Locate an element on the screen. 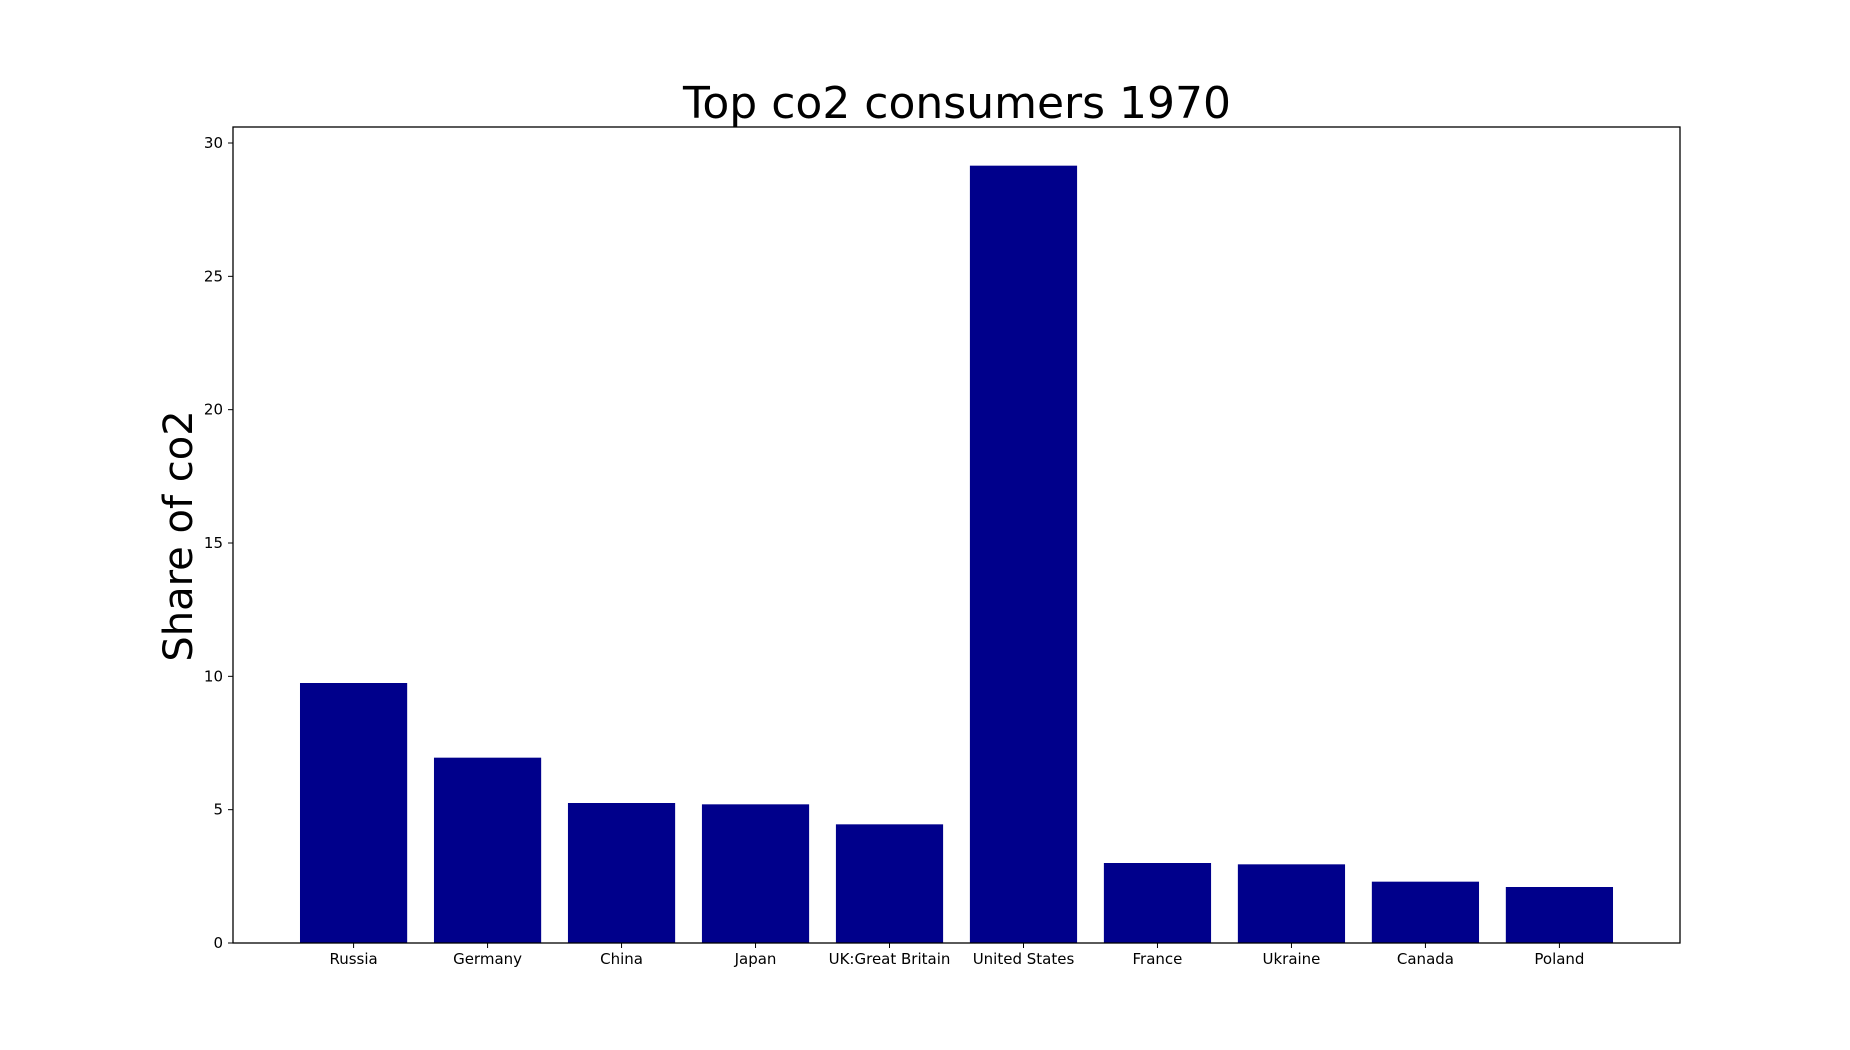 The image size is (1850, 1050). x-tick-label: United States is located at coordinates (1024, 959).